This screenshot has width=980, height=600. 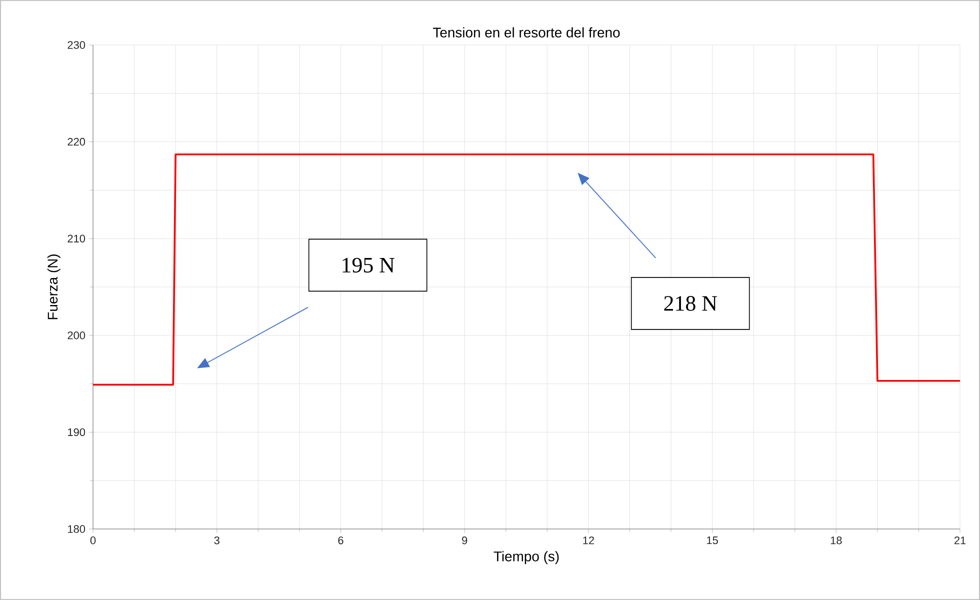 What do you see at coordinates (93, 540) in the screenshot?
I see `x-tick-label: 0` at bounding box center [93, 540].